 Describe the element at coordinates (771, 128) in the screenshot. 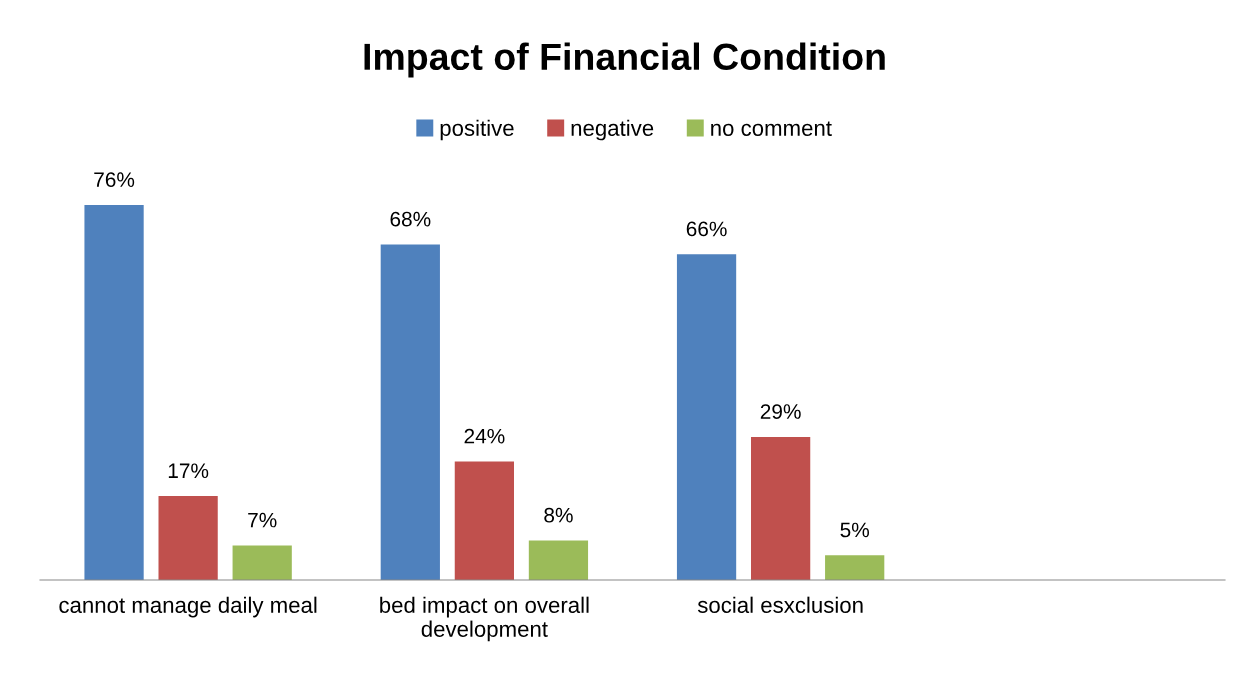

I see `legend-label: no comment` at that location.